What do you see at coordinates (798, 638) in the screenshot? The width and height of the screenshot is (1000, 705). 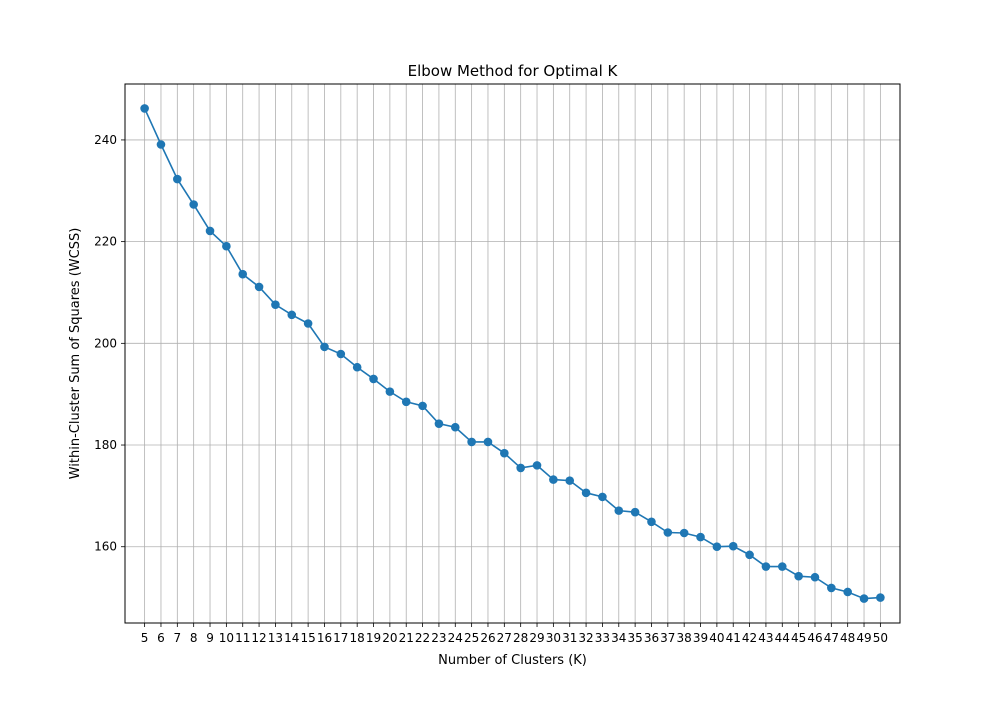 I see `x-tick-label: 45` at bounding box center [798, 638].